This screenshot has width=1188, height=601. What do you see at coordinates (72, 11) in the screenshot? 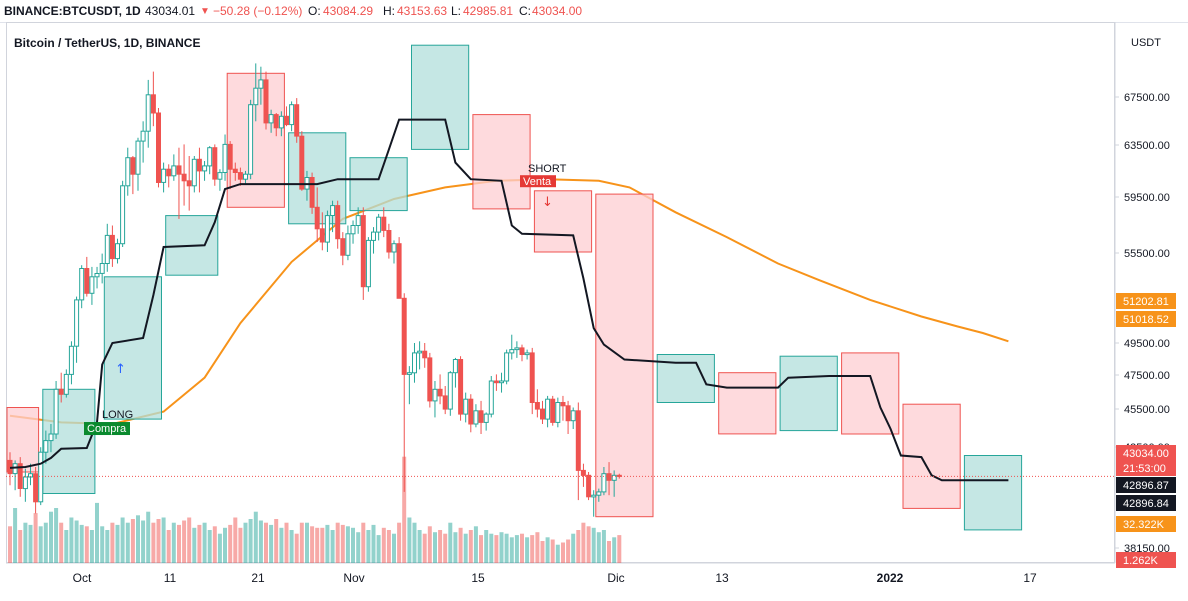
I see `symbol-label: BINANCE:BTCUSDT, 1D` at bounding box center [72, 11].